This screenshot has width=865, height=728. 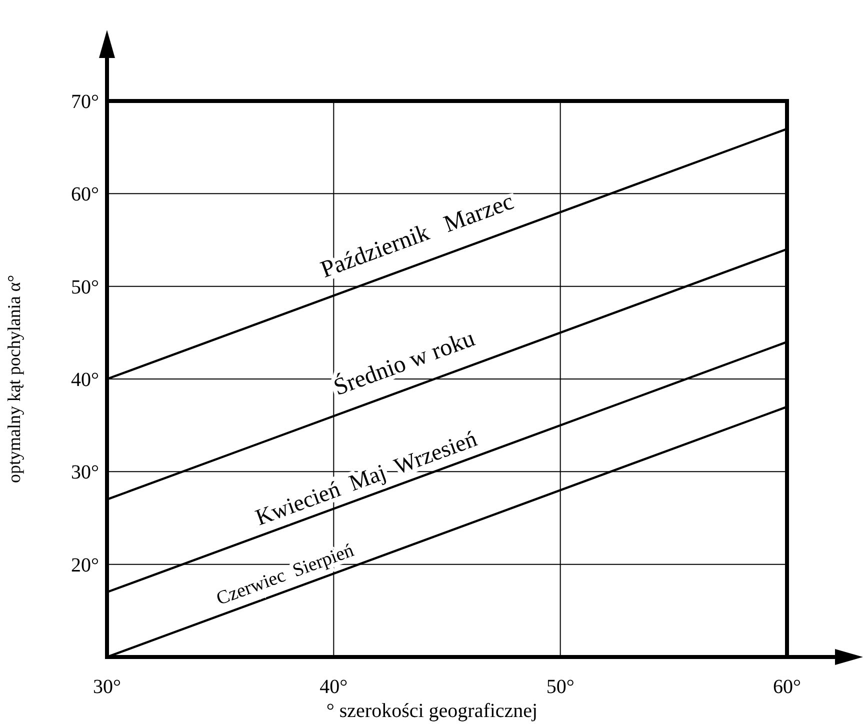 I want to click on x-tick-label: 50°, so click(x=560, y=687).